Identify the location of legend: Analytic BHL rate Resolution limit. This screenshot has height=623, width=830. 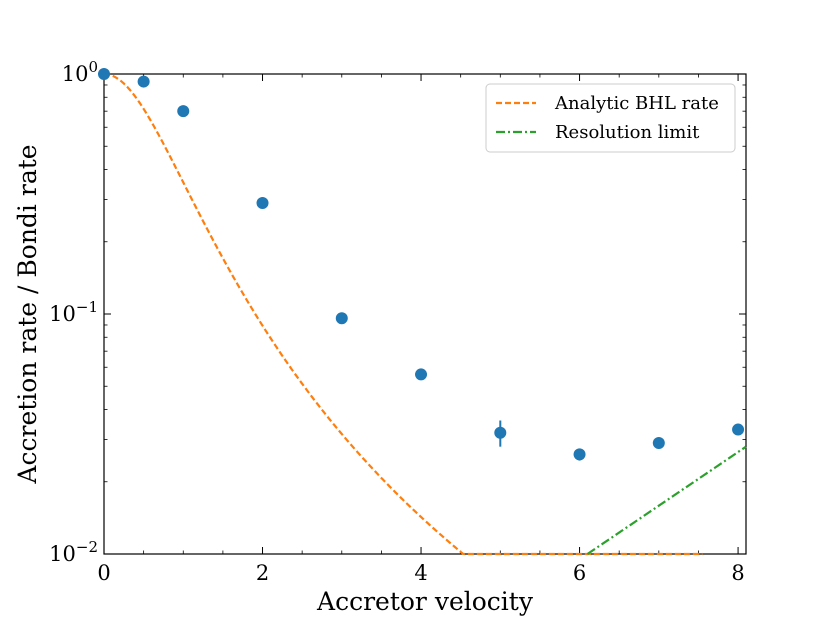
(610, 118).